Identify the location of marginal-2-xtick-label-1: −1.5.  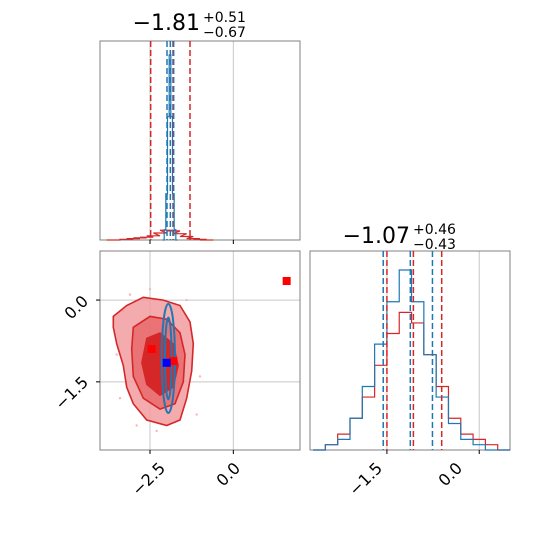
(365, 479).